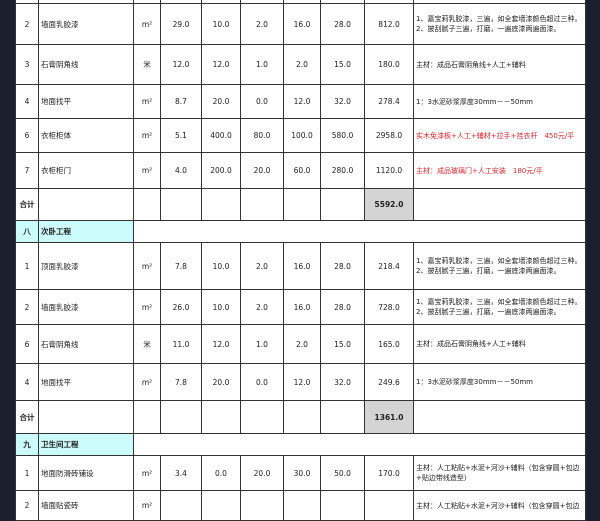  I want to click on cell-desc: 主材：成品玻璃门+人工安装 180元/平, so click(499, 170).